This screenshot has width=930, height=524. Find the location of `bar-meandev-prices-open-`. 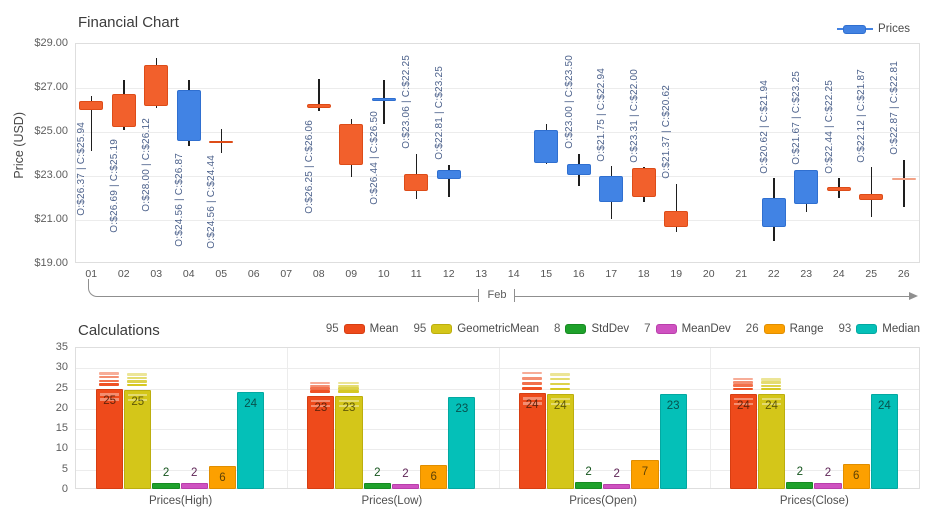

bar-meandev-prices-open- is located at coordinates (617, 486).